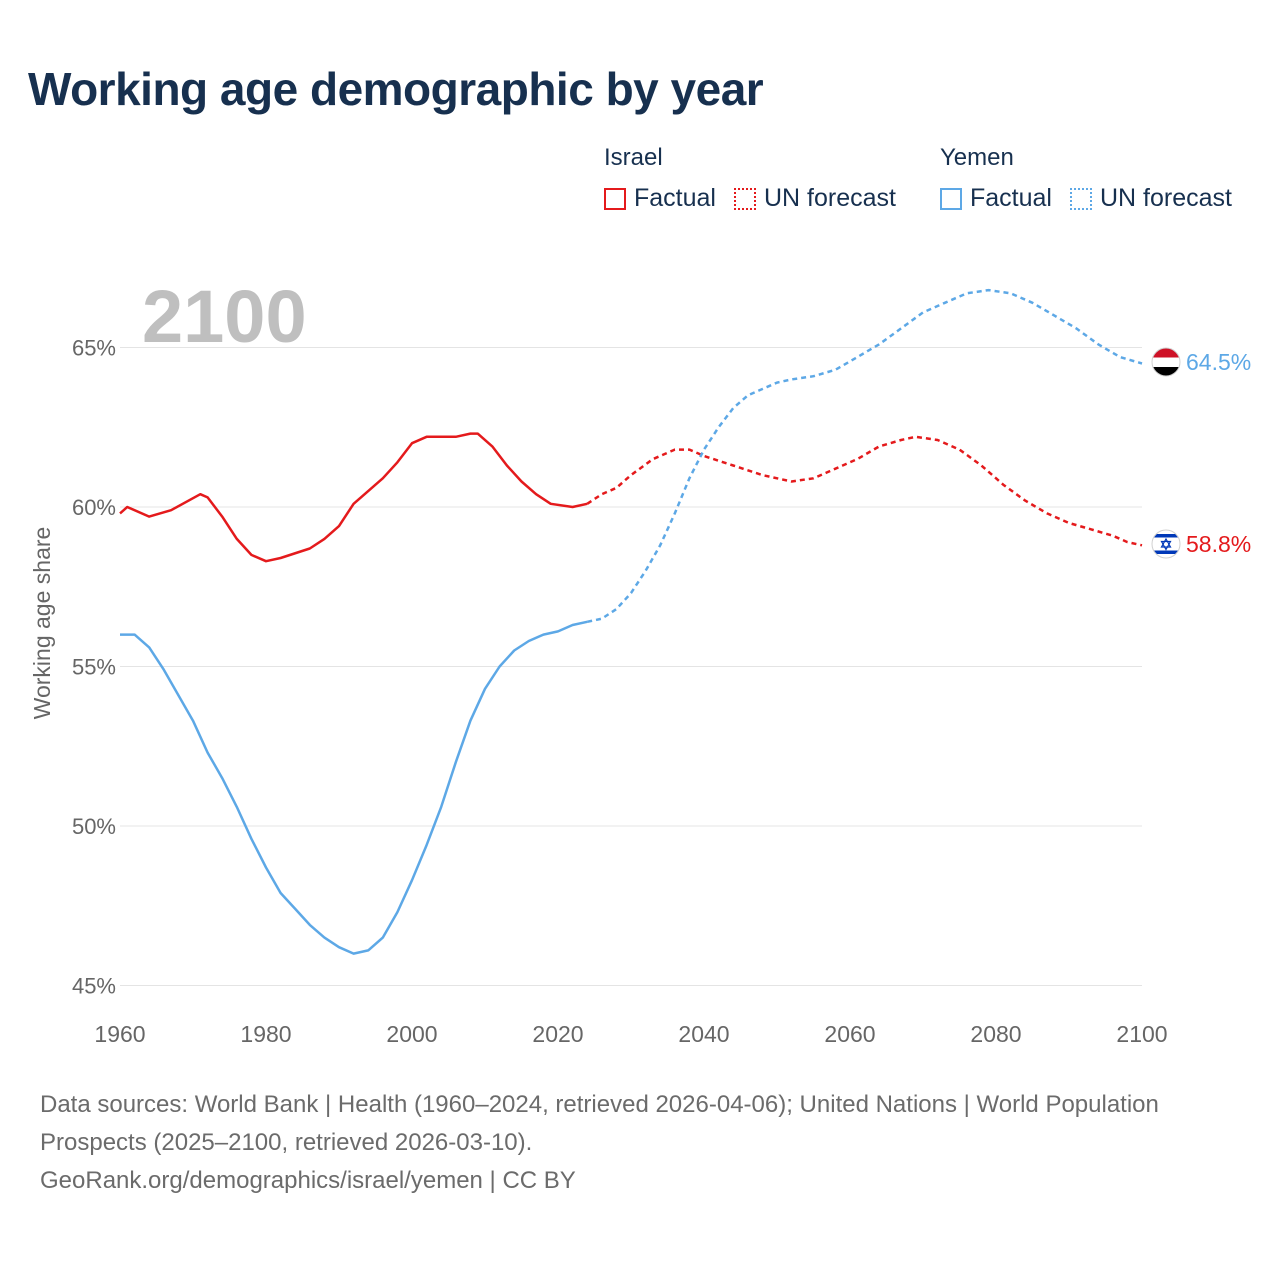 The width and height of the screenshot is (1280, 1280). What do you see at coordinates (119, 1034) in the screenshot?
I see `x-tick-label: 1960` at bounding box center [119, 1034].